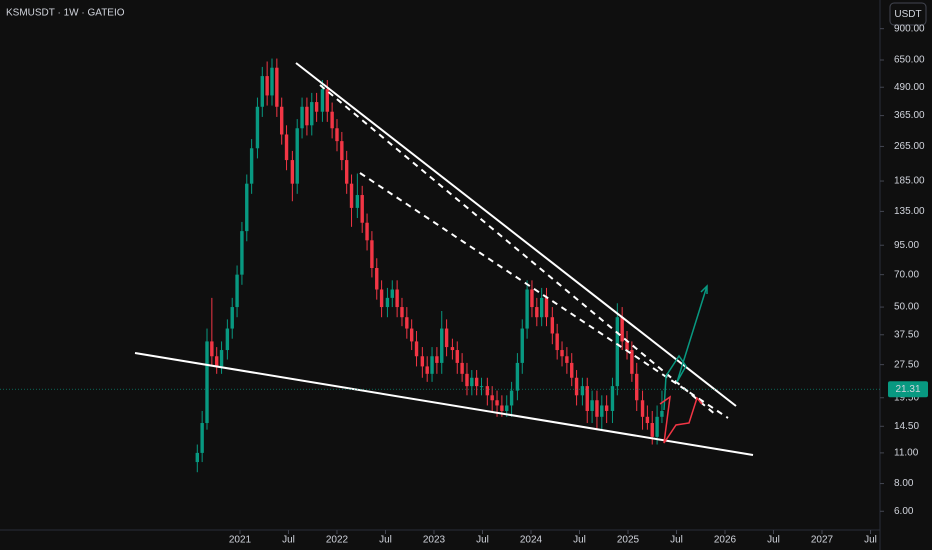  What do you see at coordinates (904, 483) in the screenshot?
I see `y-tick-label: 8.00` at bounding box center [904, 483].